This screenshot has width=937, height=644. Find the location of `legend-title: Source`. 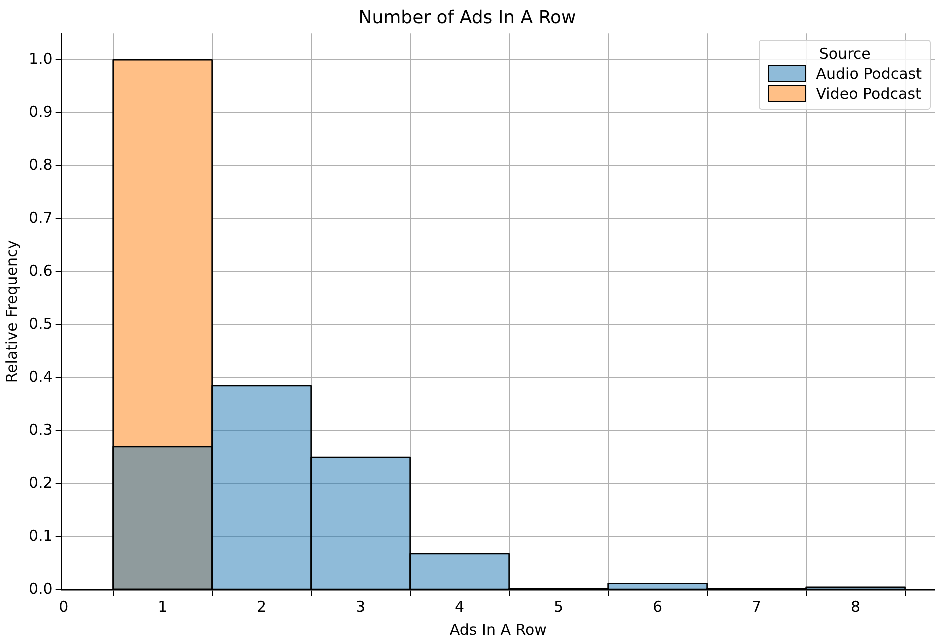

legend-title: Source is located at coordinates (845, 53).